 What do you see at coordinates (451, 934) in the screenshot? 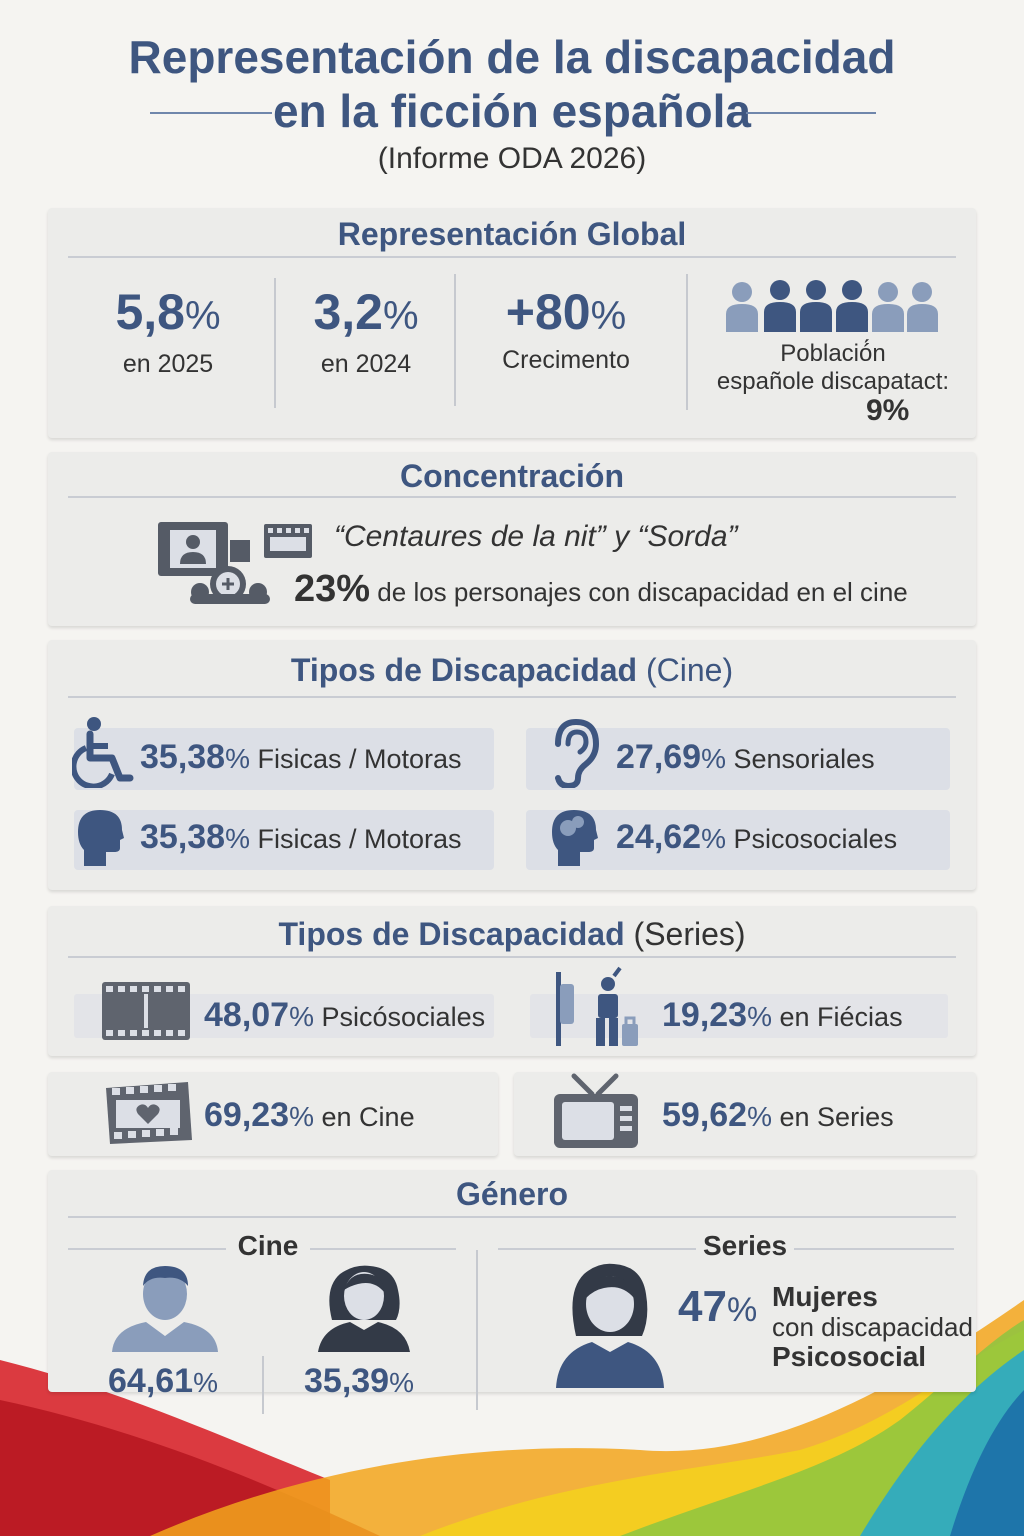
I see `series-types-title-bold: Tipos de Discapacidad` at bounding box center [451, 934].